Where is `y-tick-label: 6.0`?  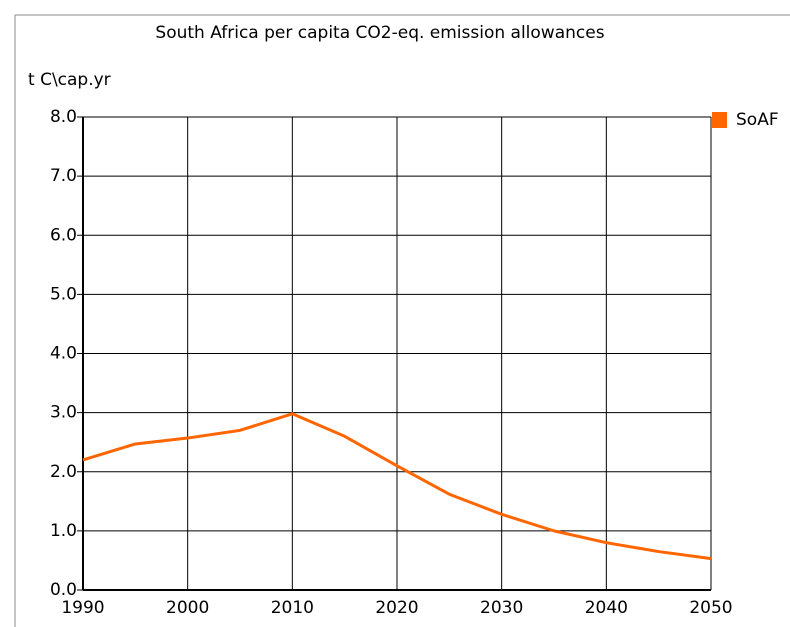 y-tick-label: 6.0 is located at coordinates (63, 235).